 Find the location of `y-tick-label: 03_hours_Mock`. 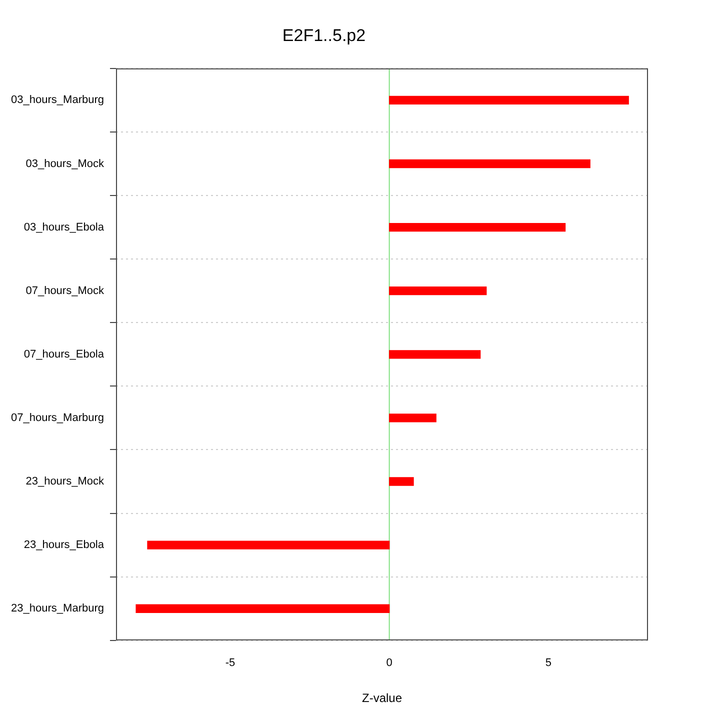

y-tick-label: 03_hours_Mock is located at coordinates (65, 164).